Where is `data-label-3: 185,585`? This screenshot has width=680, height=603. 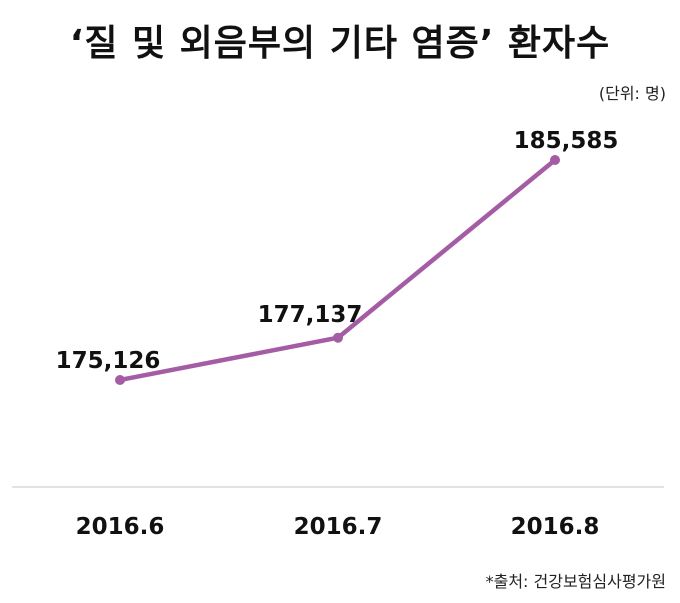 data-label-3: 185,585 is located at coordinates (566, 141).